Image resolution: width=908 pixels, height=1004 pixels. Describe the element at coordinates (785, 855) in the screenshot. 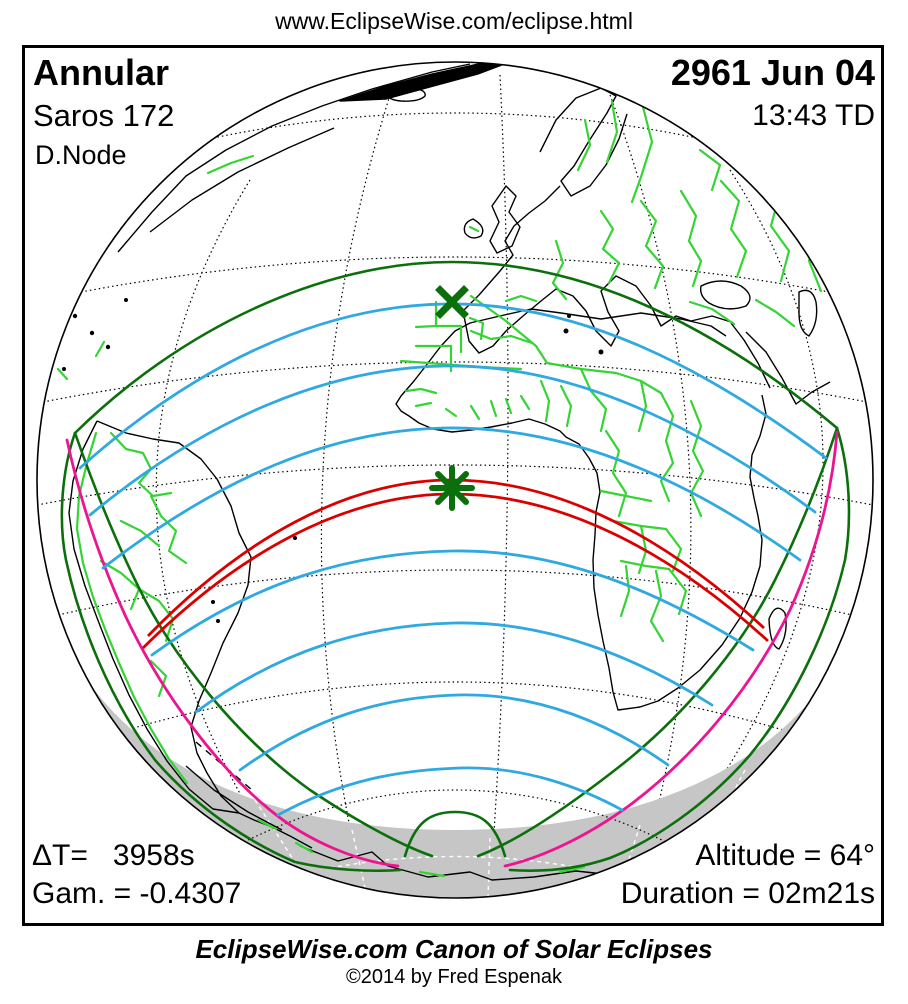

I see `altitude-label: Altitude = 64°` at that location.